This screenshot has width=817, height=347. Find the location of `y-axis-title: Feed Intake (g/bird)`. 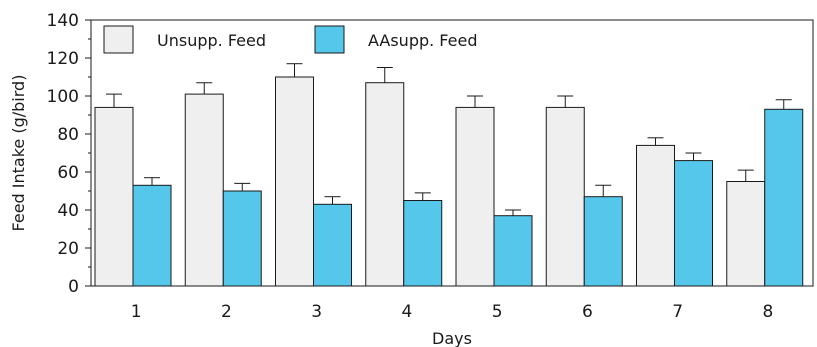

y-axis-title: Feed Intake (g/bird) is located at coordinates (18, 153).